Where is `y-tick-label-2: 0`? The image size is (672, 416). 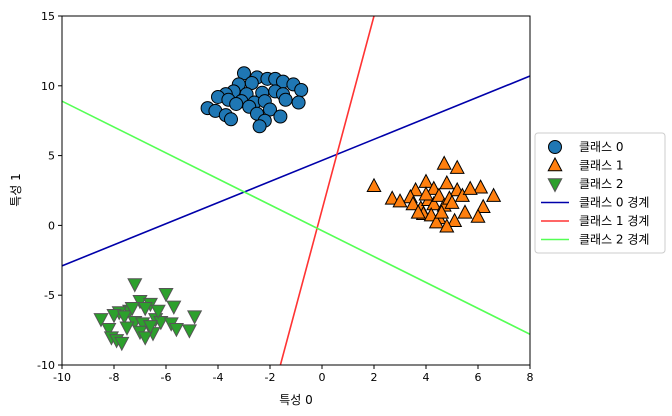 y-tick-label-2: 0 is located at coordinates (51, 225).